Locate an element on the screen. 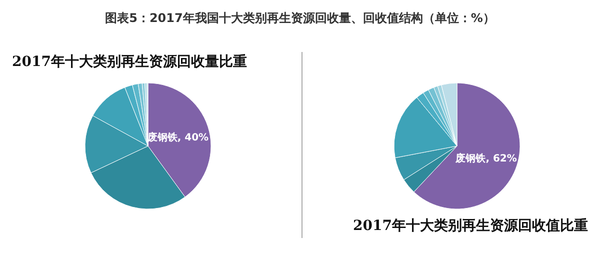 This screenshot has width=600, height=278. text: 图表5：2017年我国十大类别再生资源回收量、回收值结构（单位：%） is located at coordinates (300, 18).